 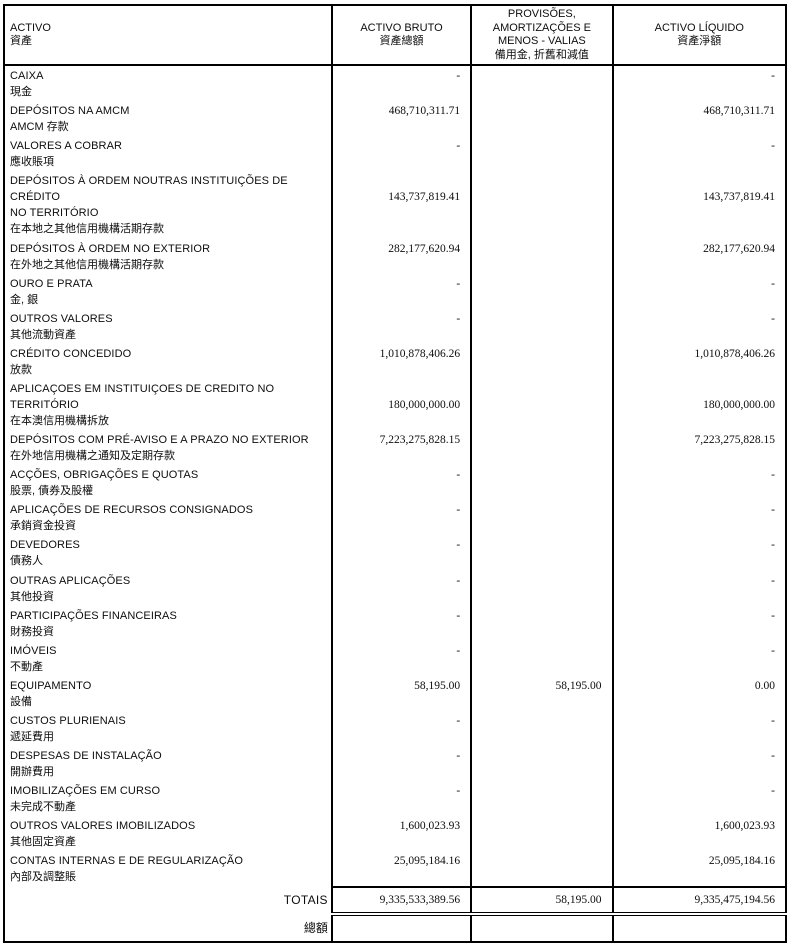 What do you see at coordinates (401, 448) in the screenshot?
I see `bruto-value: 7,223,275,828.15` at bounding box center [401, 448].